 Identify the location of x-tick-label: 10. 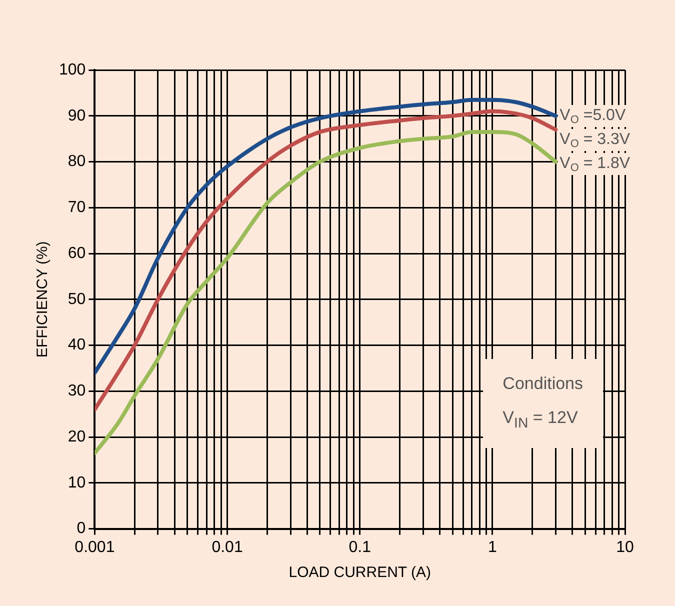
(625, 547).